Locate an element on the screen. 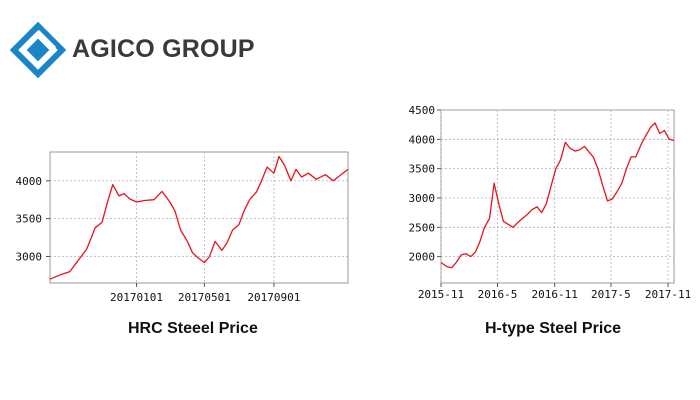 The width and height of the screenshot is (700, 400). hrc-chart-title: HRC Steeel Price is located at coordinates (193, 328).